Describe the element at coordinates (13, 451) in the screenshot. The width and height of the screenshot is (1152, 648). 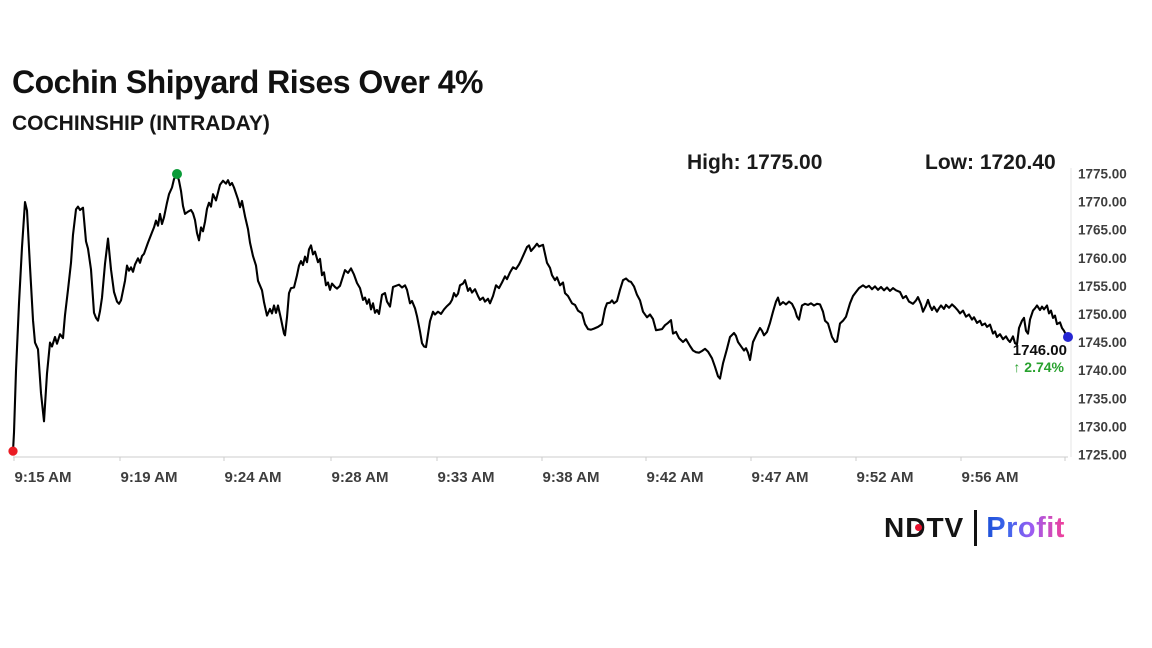
I see `session-start-marker` at that location.